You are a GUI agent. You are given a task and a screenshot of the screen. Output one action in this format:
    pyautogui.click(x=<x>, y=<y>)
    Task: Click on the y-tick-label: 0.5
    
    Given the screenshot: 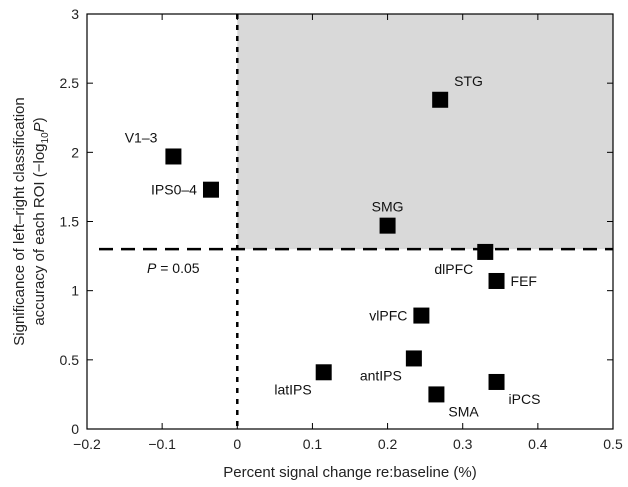 What is the action you would take?
    pyautogui.click(x=70, y=360)
    